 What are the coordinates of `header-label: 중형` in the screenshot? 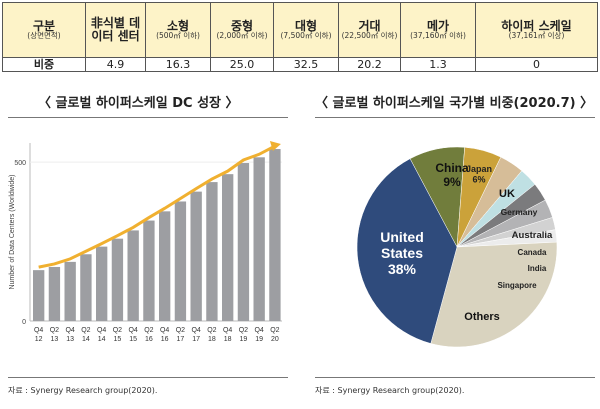 It's located at (242, 25).